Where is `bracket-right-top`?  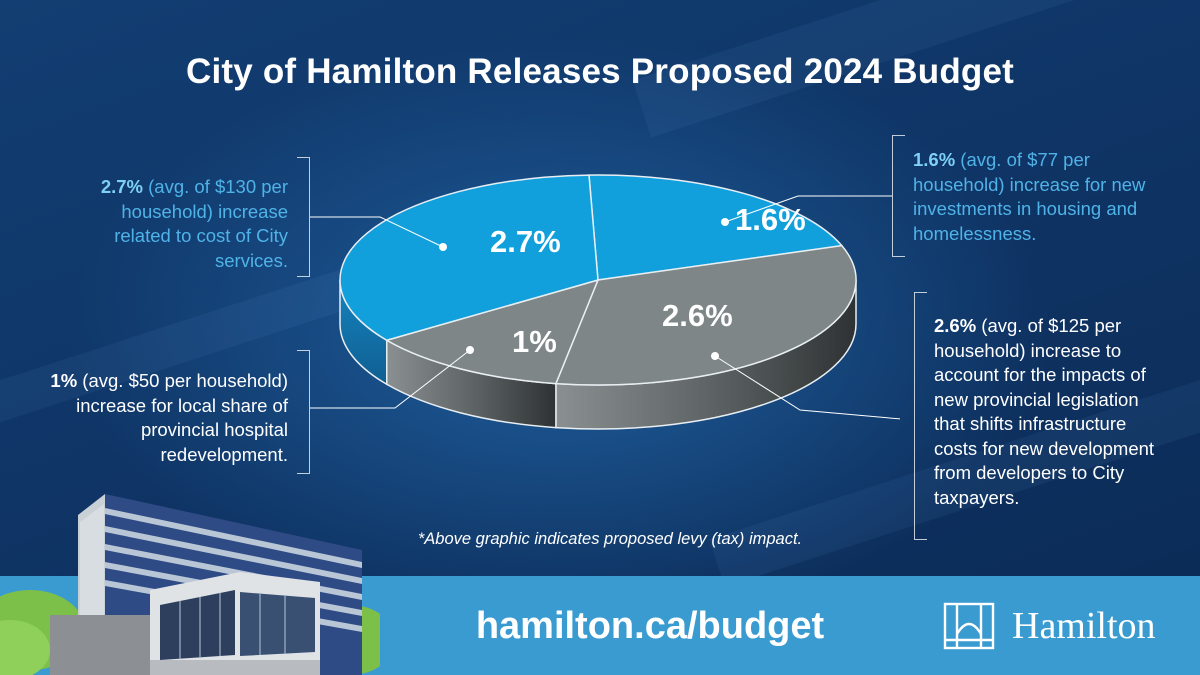
bracket-right-top is located at coordinates (898, 196).